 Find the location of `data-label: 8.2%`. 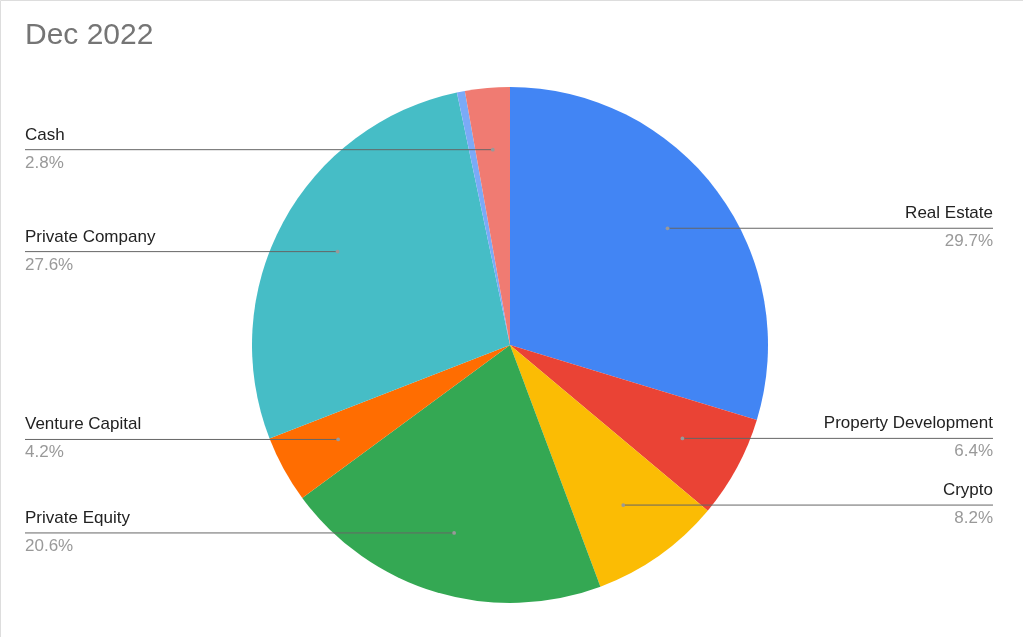

data-label: 8.2% is located at coordinates (973, 518).